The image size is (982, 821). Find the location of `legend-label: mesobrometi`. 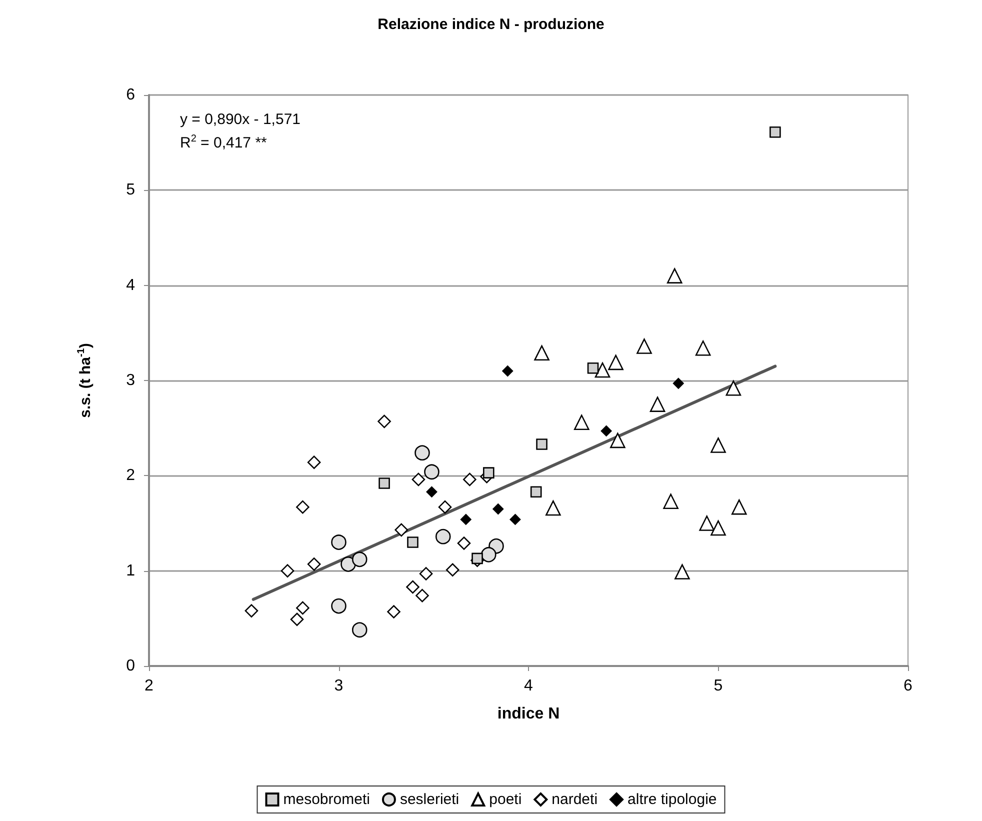

legend-label: mesobrometi is located at coordinates (326, 799).